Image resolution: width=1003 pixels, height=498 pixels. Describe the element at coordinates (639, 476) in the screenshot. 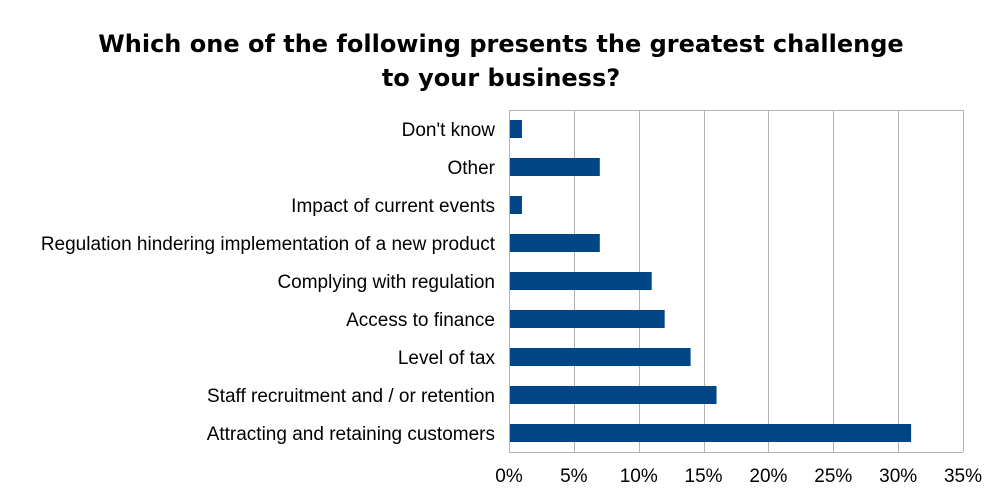

I see `x-tick-label: 10%` at that location.